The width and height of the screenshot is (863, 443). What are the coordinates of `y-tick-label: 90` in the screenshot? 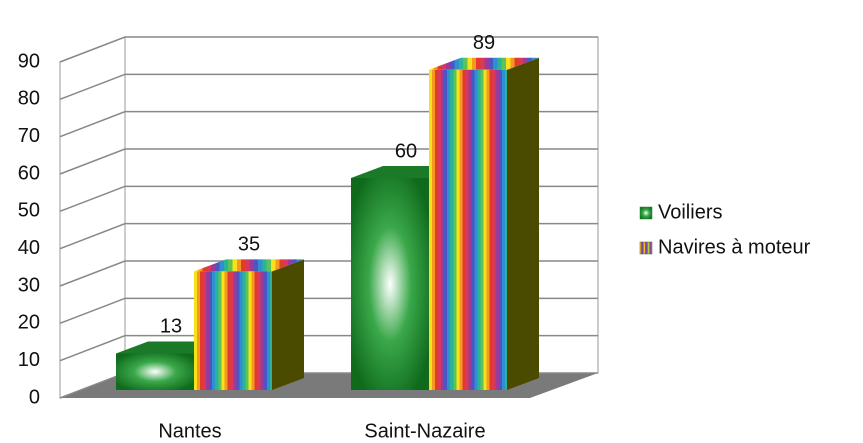 It's located at (29, 61).